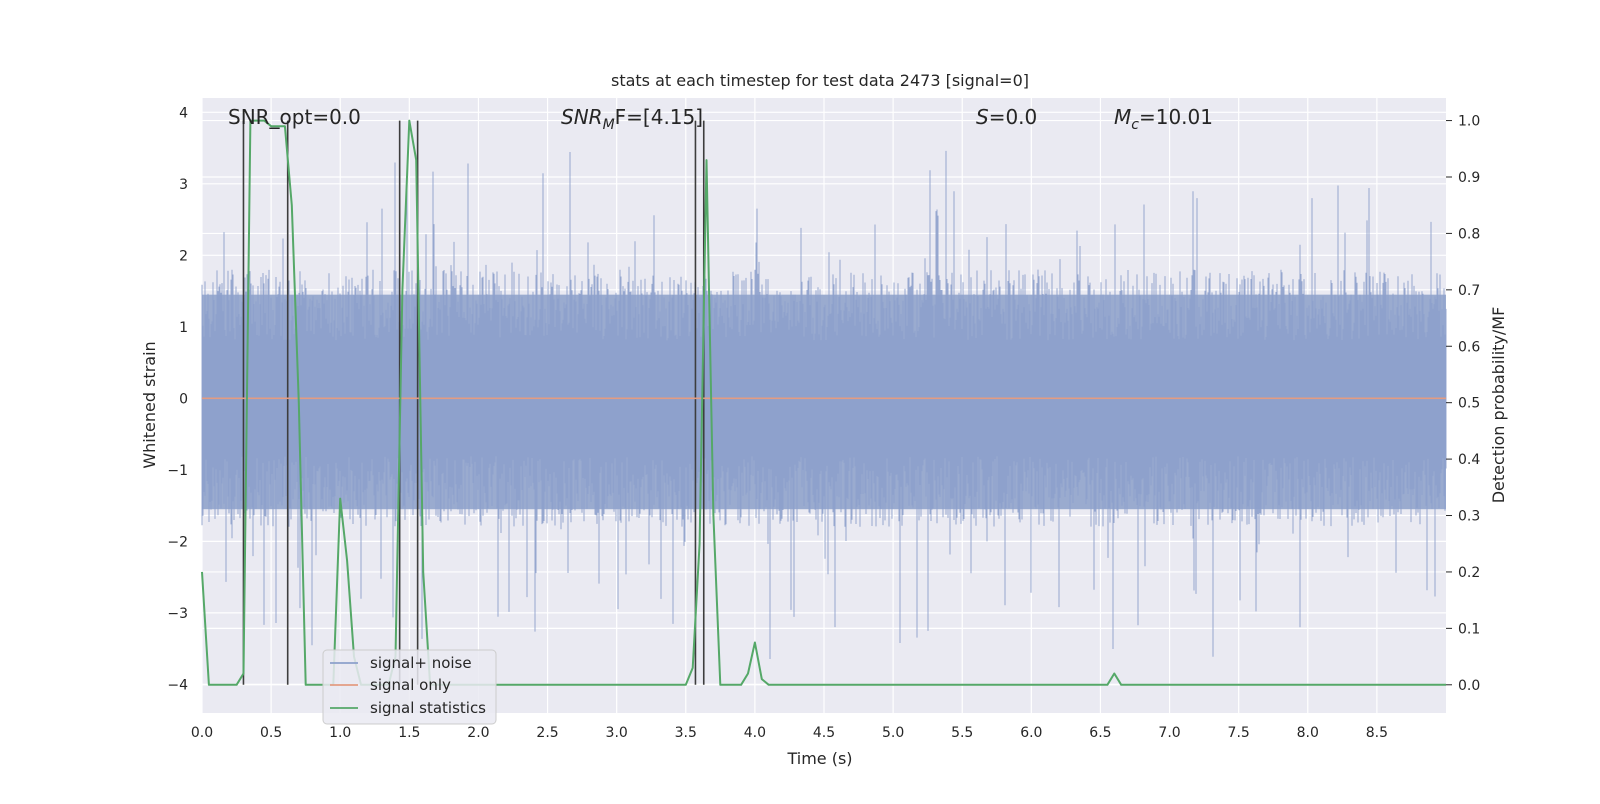 The image size is (1600, 804). I want to click on annotation-mc-main: M, so click(1122, 117).